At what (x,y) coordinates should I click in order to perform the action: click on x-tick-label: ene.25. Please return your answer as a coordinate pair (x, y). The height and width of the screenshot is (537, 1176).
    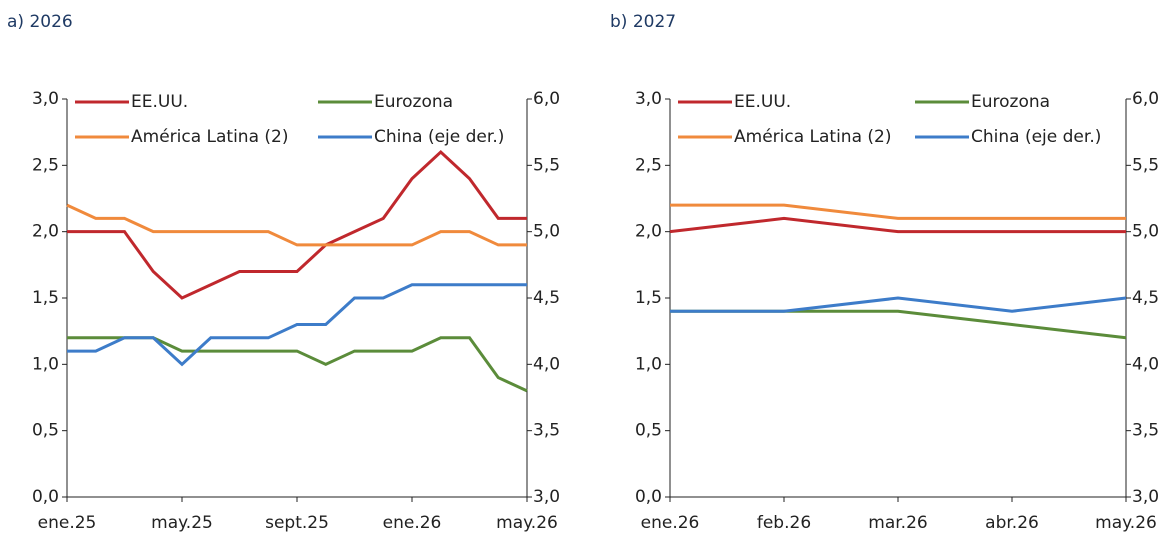
    Looking at the image, I should click on (67, 523).